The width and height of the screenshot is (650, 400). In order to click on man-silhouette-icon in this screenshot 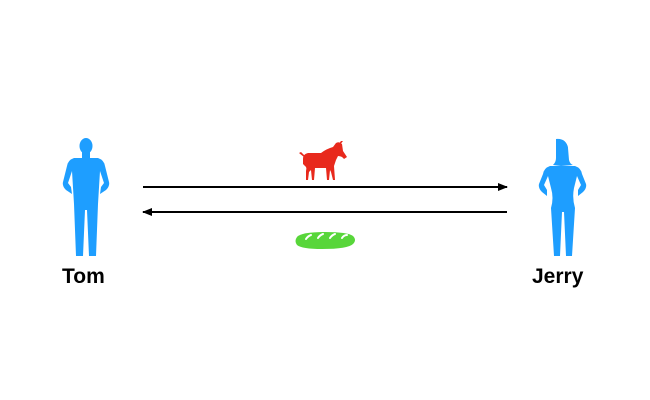, I will do `click(86, 197)`.